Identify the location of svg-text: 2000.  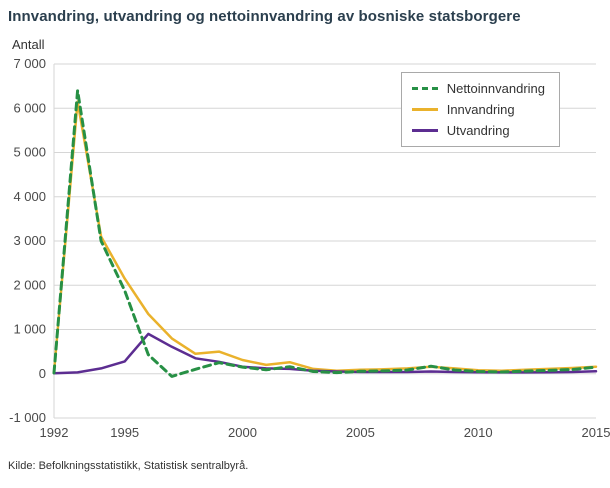
(242, 432).